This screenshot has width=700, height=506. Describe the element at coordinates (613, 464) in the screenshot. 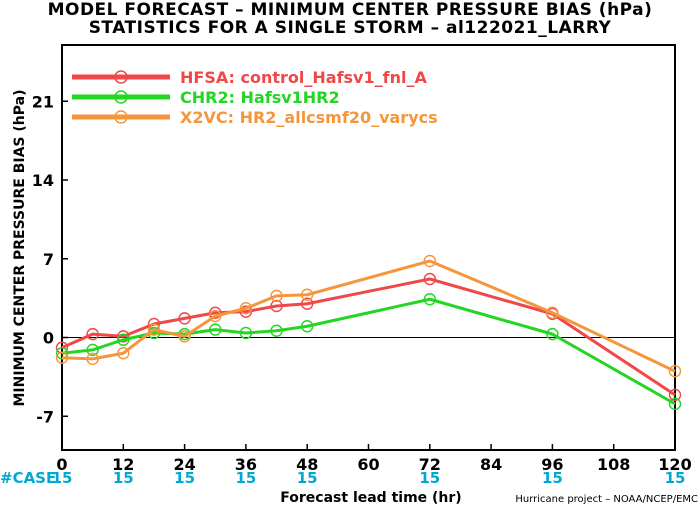

I see `x-tick-label: 108` at that location.